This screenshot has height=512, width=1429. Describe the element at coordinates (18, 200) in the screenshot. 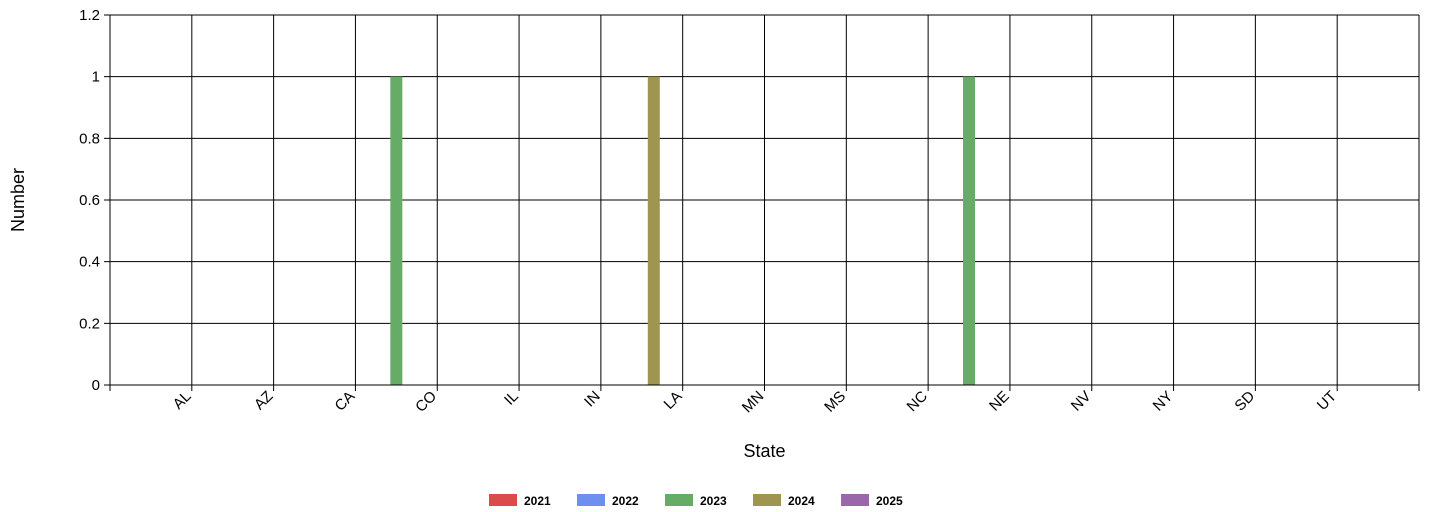

I see `y-axis-title: Number` at that location.